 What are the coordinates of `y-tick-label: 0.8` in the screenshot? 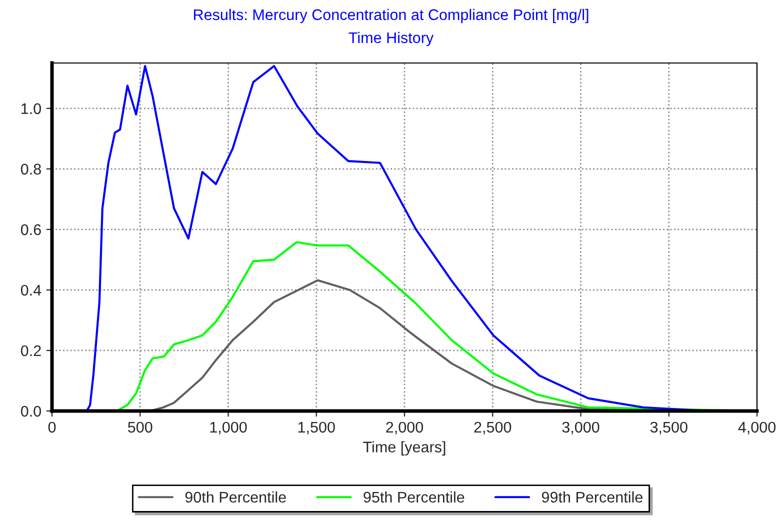 It's located at (30, 169).